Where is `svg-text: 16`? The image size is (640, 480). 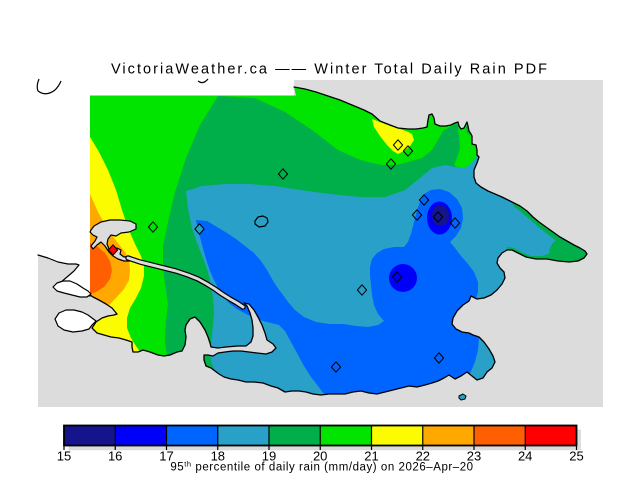 svg-text: 16 is located at coordinates (115, 456).